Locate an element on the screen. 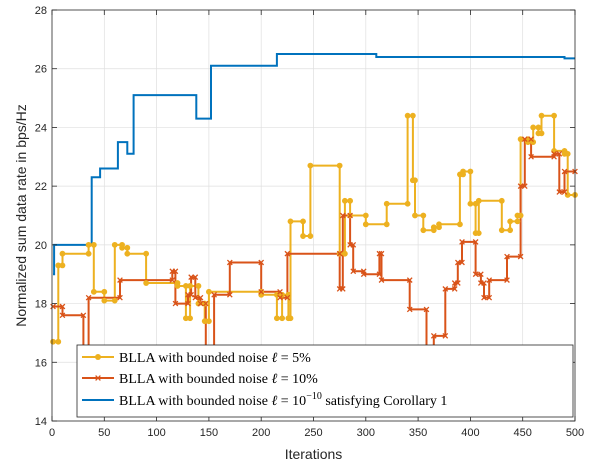 Image resolution: width=593 pixels, height=471 pixels. x-tick-label: 350 is located at coordinates (418, 433).